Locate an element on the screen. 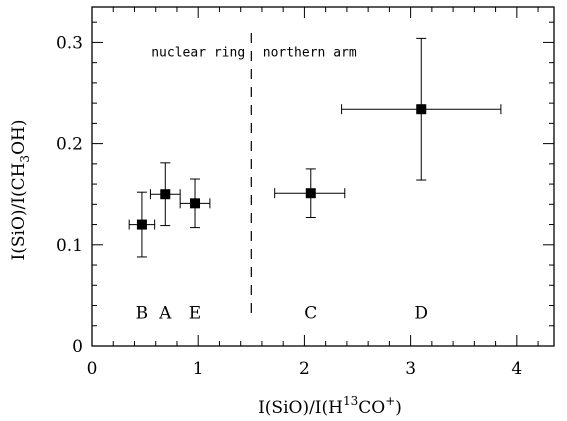  y-tick-label: 0.3 is located at coordinates (69, 43).